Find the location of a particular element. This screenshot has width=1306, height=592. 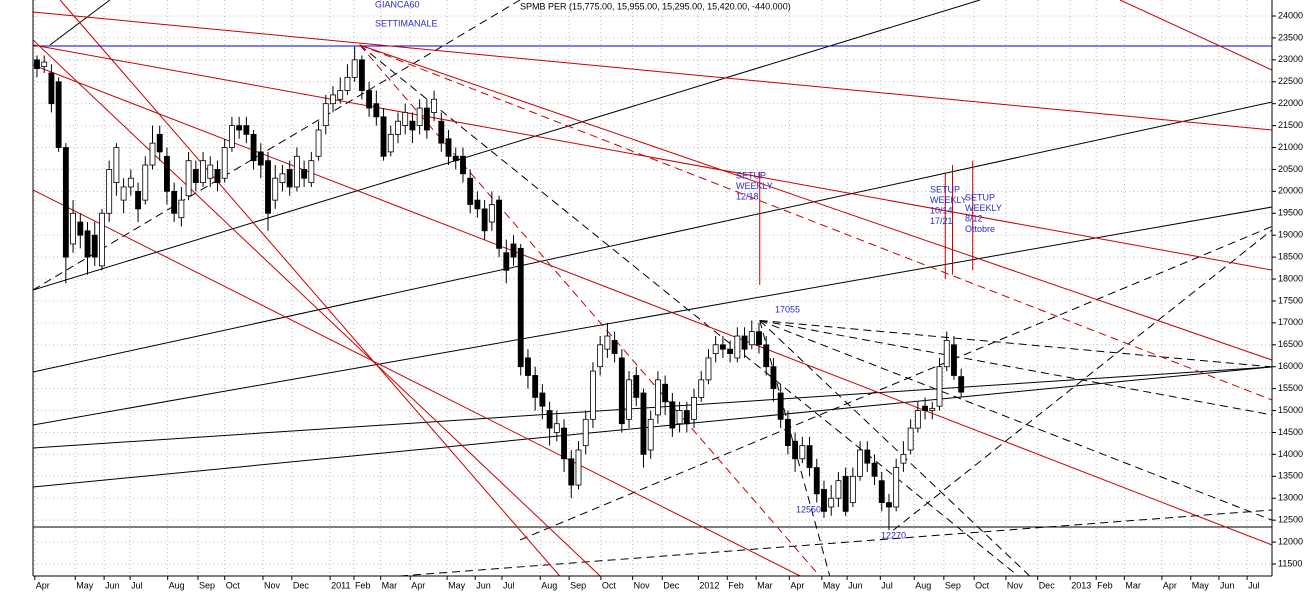

y-tick-label: 21500 is located at coordinates (1290, 125).